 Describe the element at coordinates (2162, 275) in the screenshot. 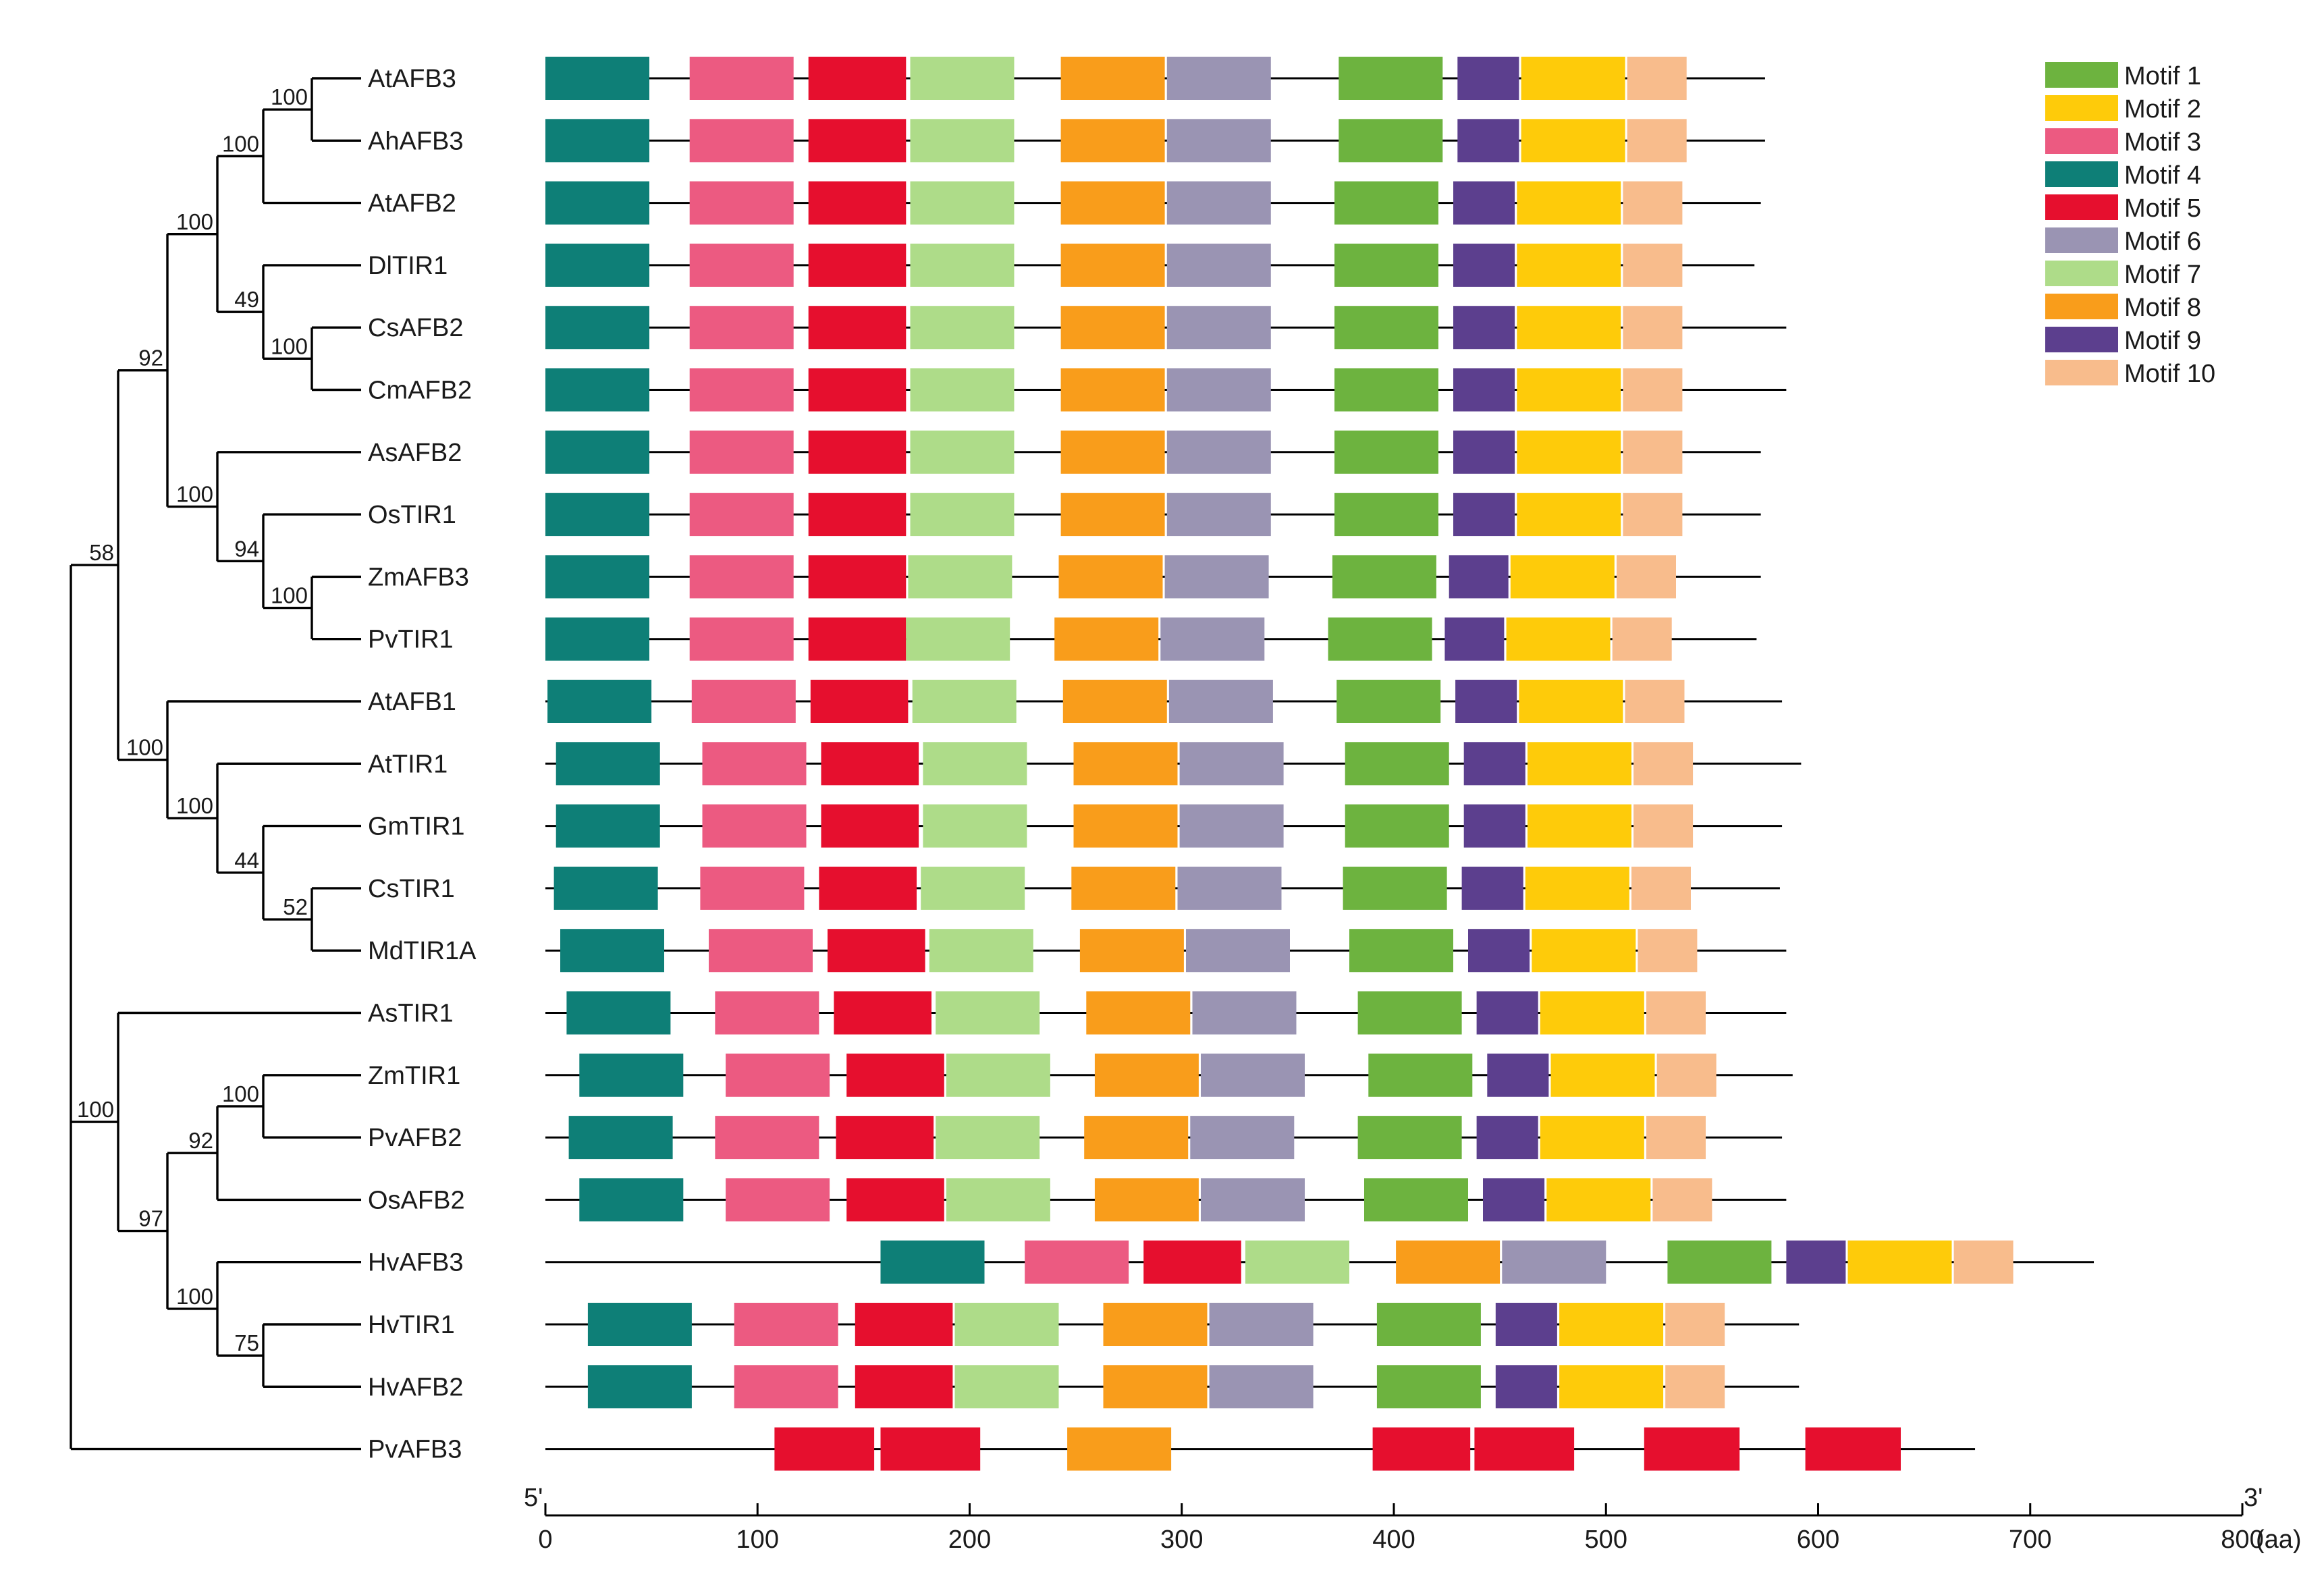

I see `legend-label: Motif 7` at that location.